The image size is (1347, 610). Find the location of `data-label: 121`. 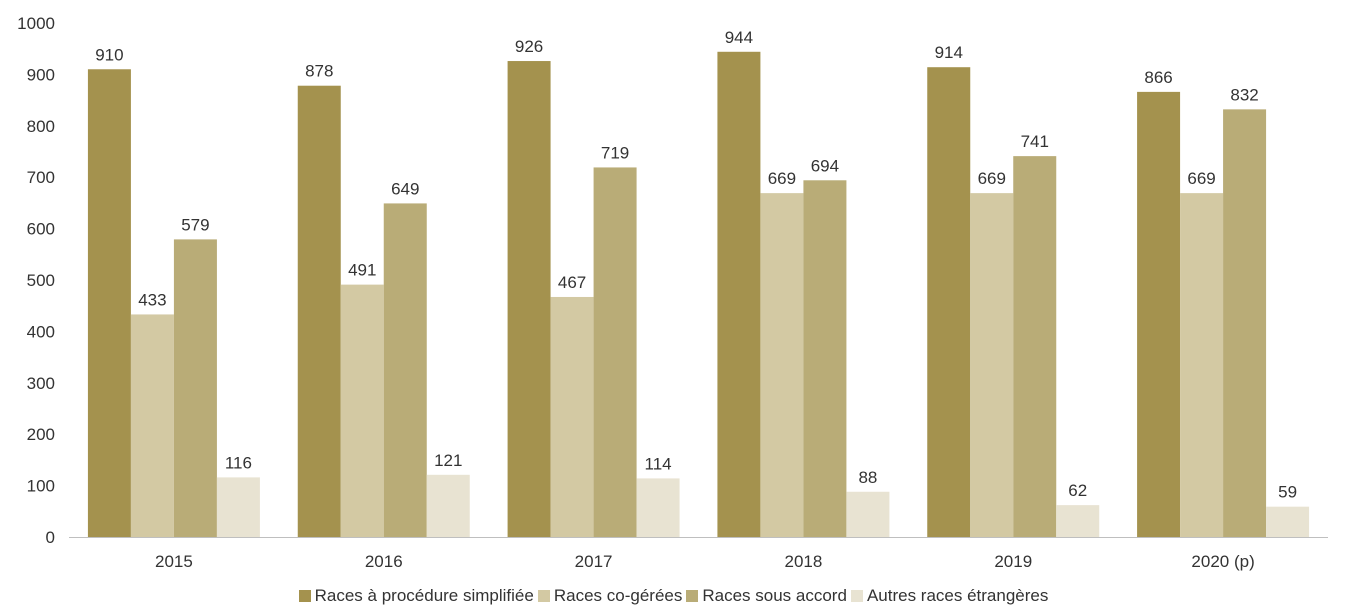

data-label: 121 is located at coordinates (448, 460).